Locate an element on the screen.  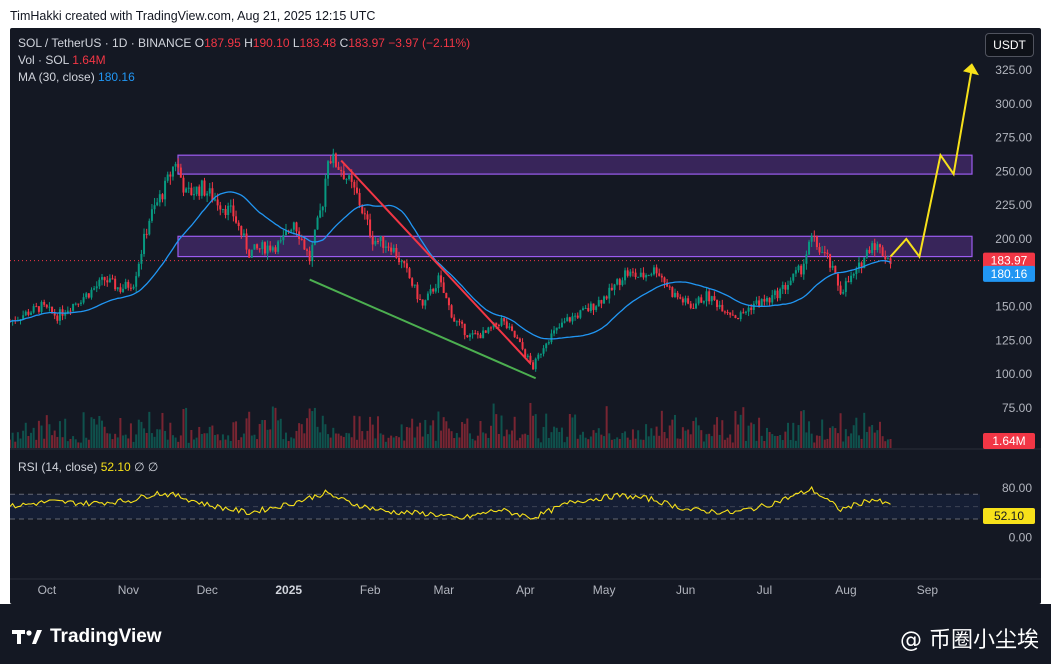
volume-label: Vol · SOL is located at coordinates (43, 60).